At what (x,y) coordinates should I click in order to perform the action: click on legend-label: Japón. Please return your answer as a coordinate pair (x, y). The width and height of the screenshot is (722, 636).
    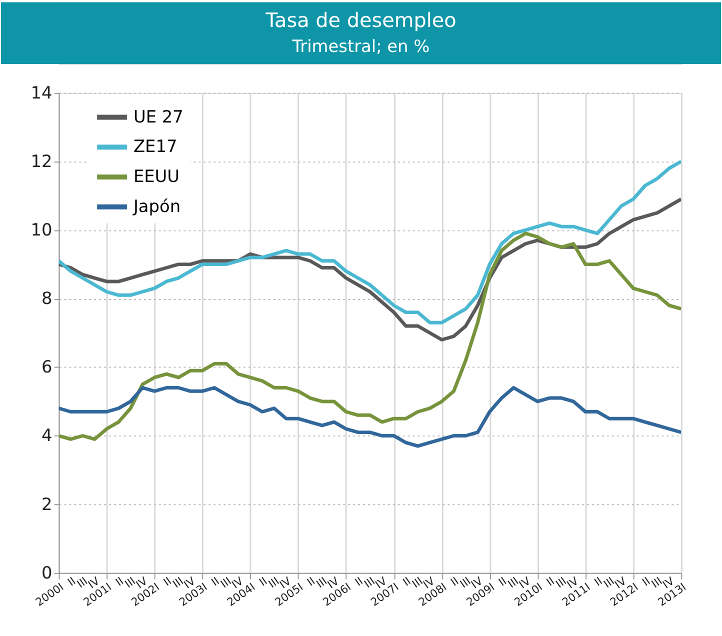
    Looking at the image, I should click on (156, 206).